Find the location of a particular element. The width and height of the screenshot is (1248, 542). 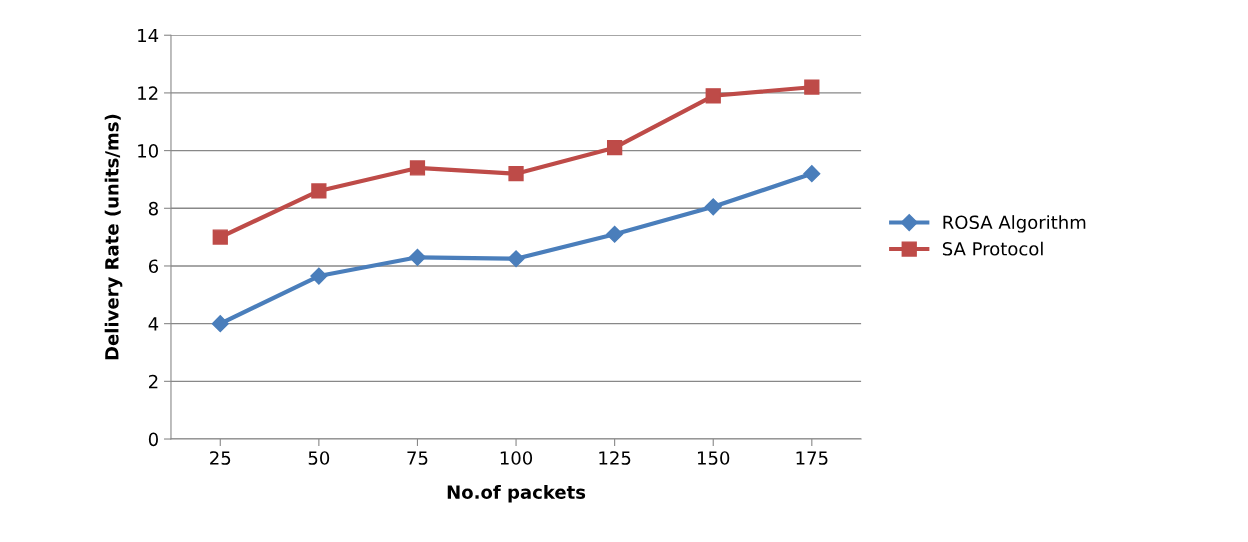

x-tick-label: 175 is located at coordinates (812, 458).